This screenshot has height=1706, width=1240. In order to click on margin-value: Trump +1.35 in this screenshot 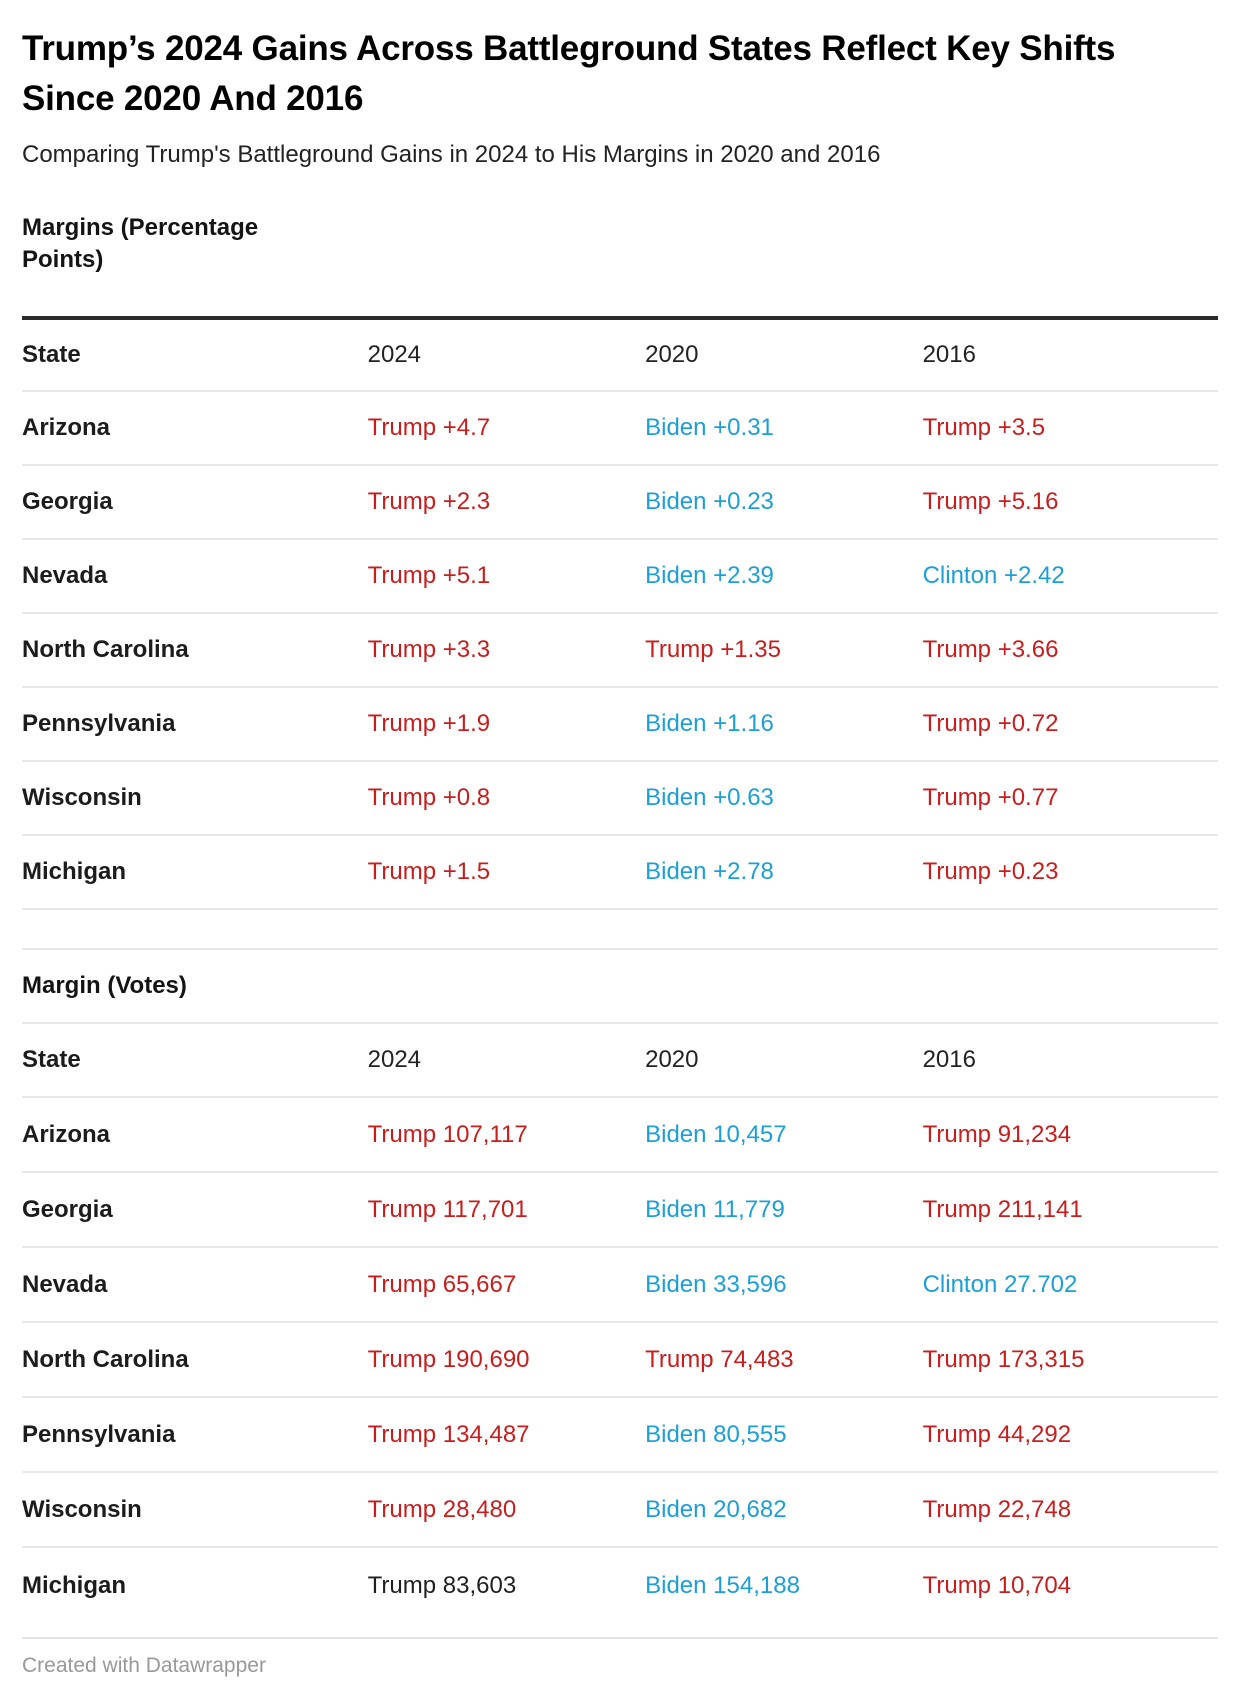, I will do `click(713, 649)`.